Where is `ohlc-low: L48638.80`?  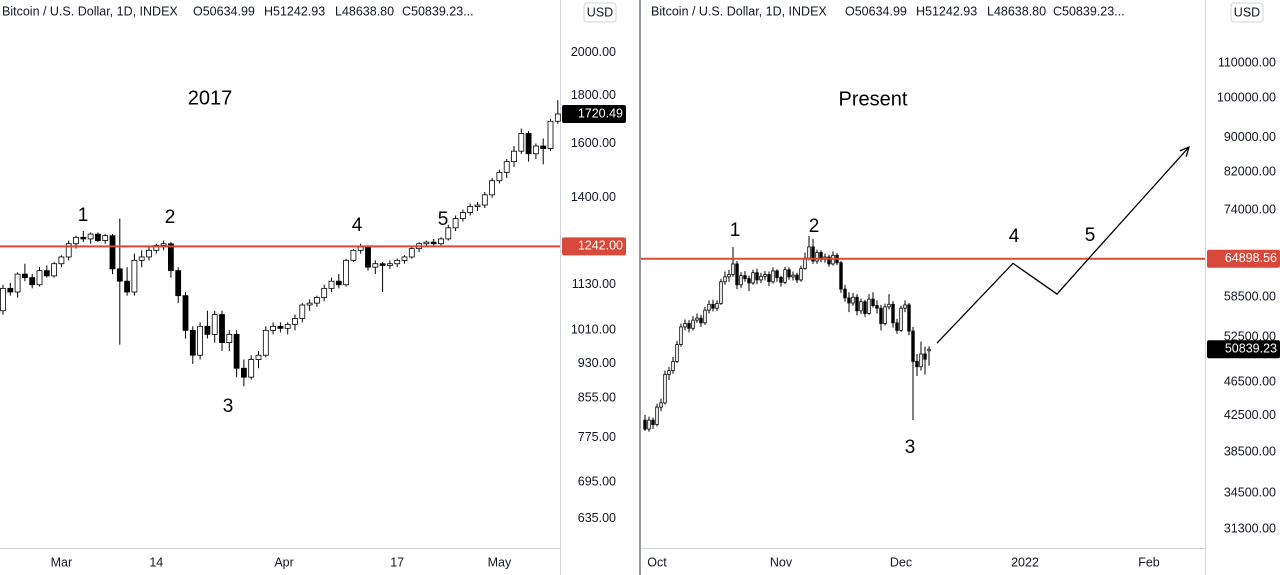
ohlc-low: L48638.80 is located at coordinates (364, 11).